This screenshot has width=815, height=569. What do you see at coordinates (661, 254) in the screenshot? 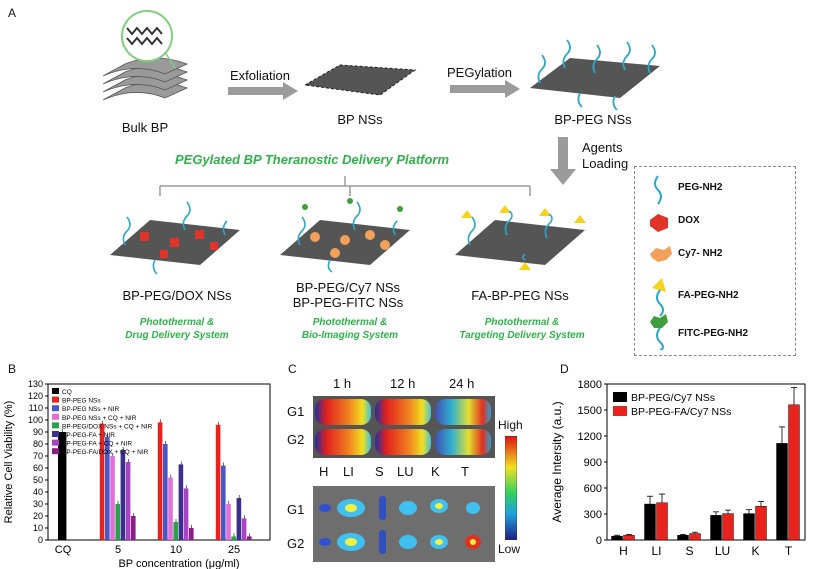
I see `cy7-icon` at bounding box center [661, 254].